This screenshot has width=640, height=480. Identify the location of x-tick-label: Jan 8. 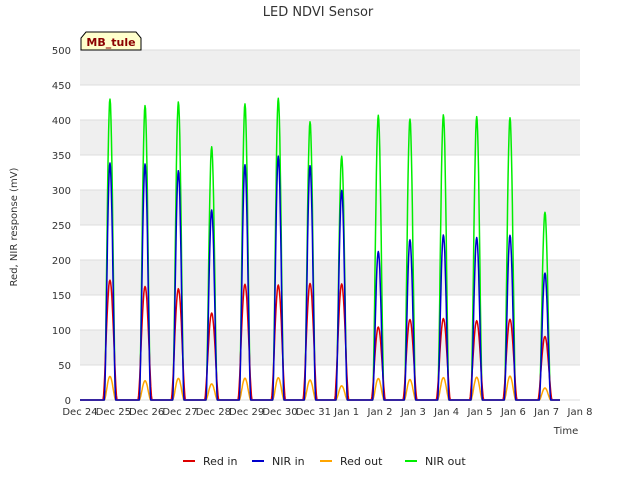
(580, 412).